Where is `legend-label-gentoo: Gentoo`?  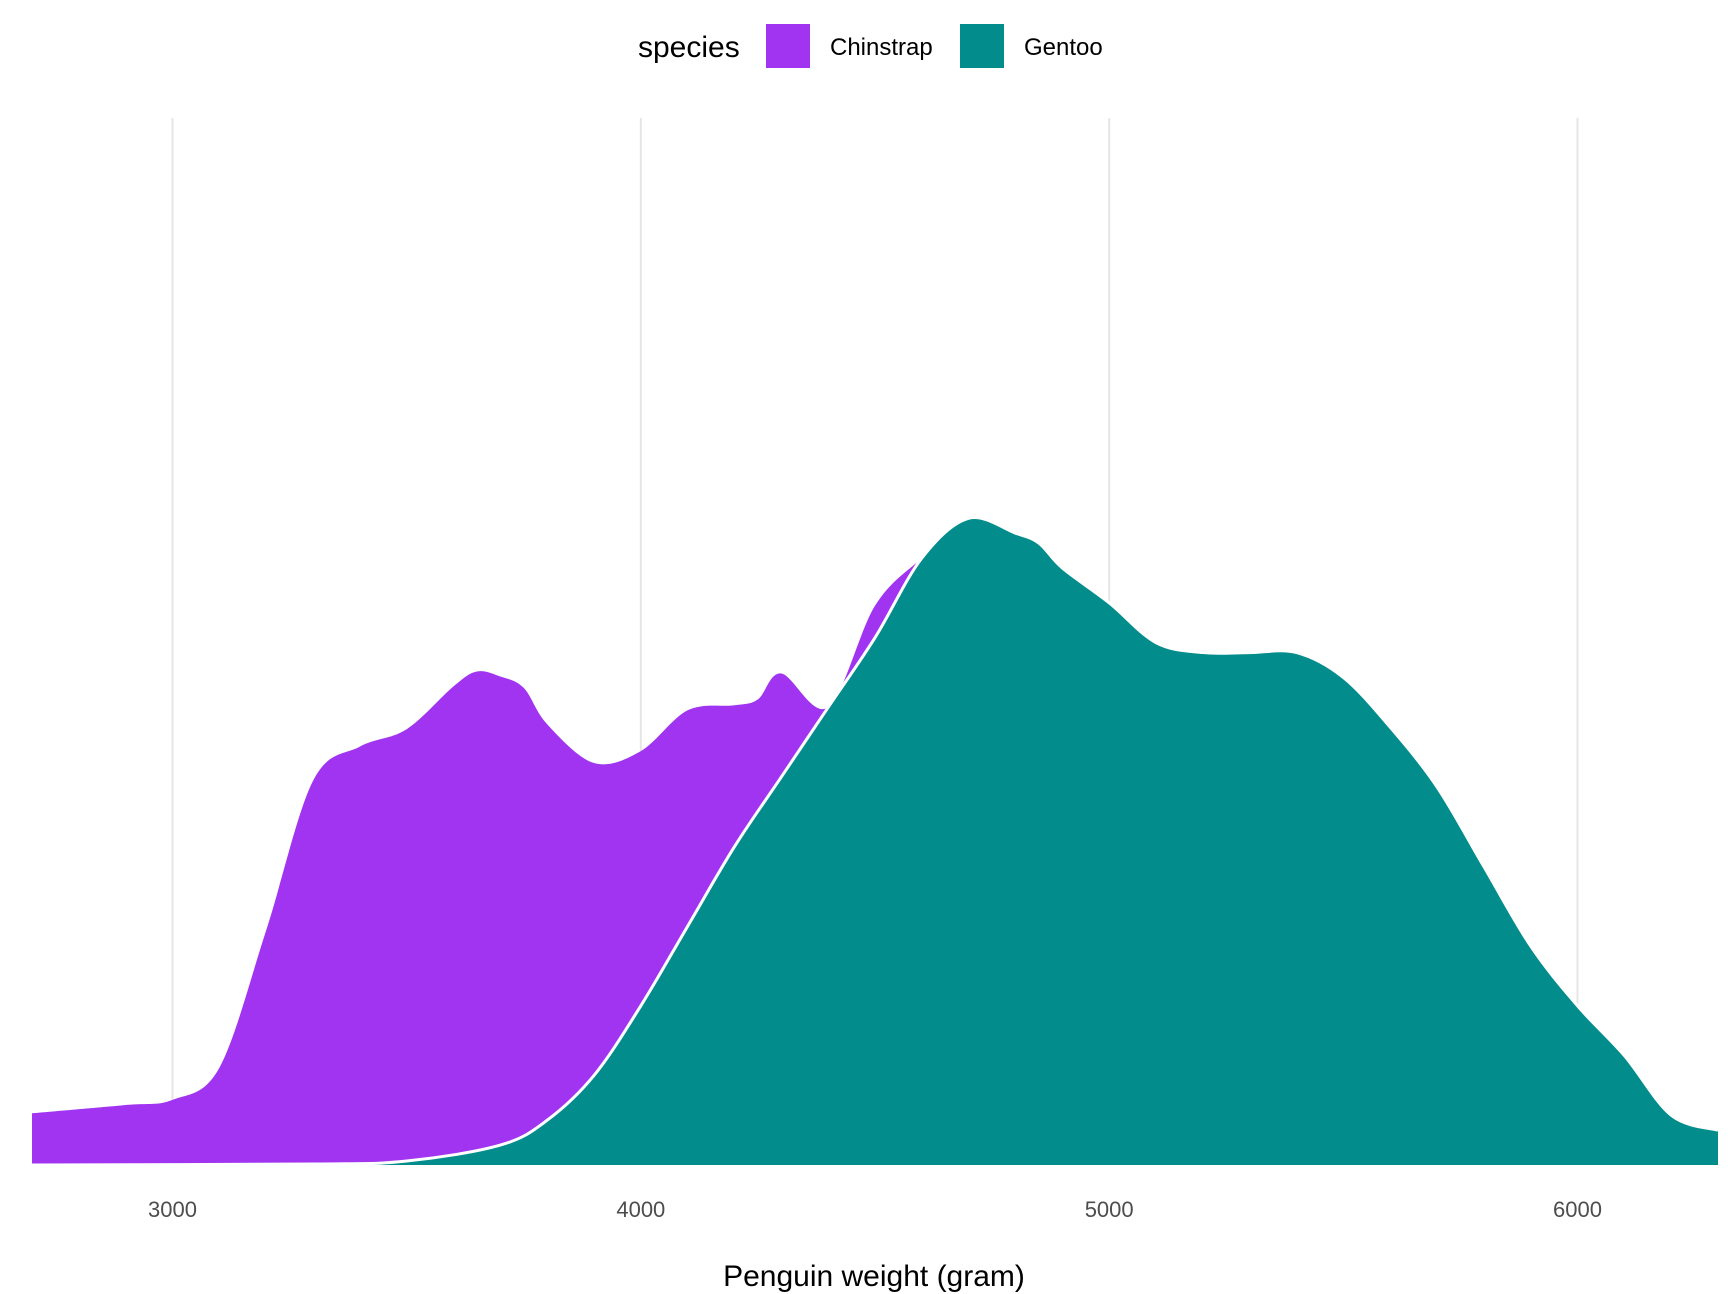
legend-label-gentoo: Gentoo is located at coordinates (1063, 47).